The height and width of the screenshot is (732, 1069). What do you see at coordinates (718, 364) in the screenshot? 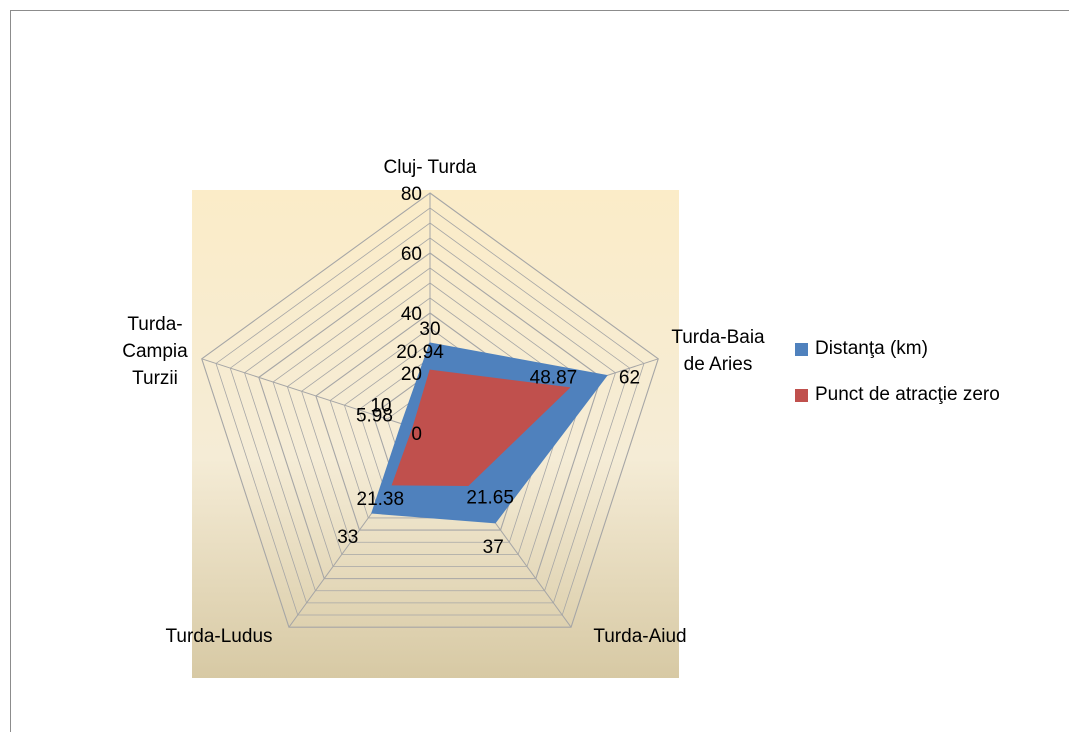
I see `axis-category-label: de Aries` at bounding box center [718, 364].